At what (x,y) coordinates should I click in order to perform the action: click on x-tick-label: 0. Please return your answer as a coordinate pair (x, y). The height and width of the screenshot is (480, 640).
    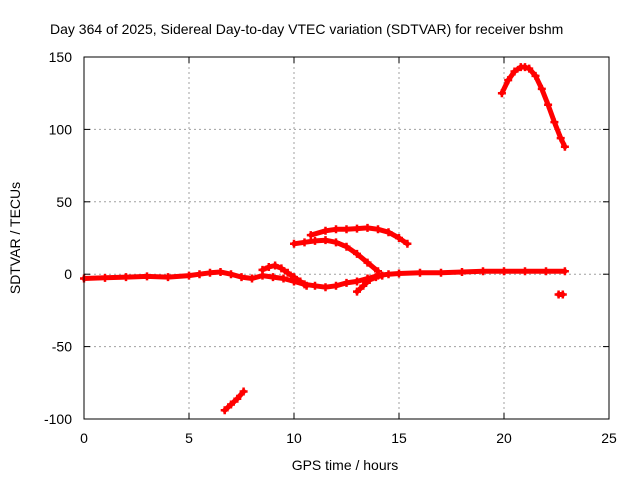
    Looking at the image, I should click on (84, 438).